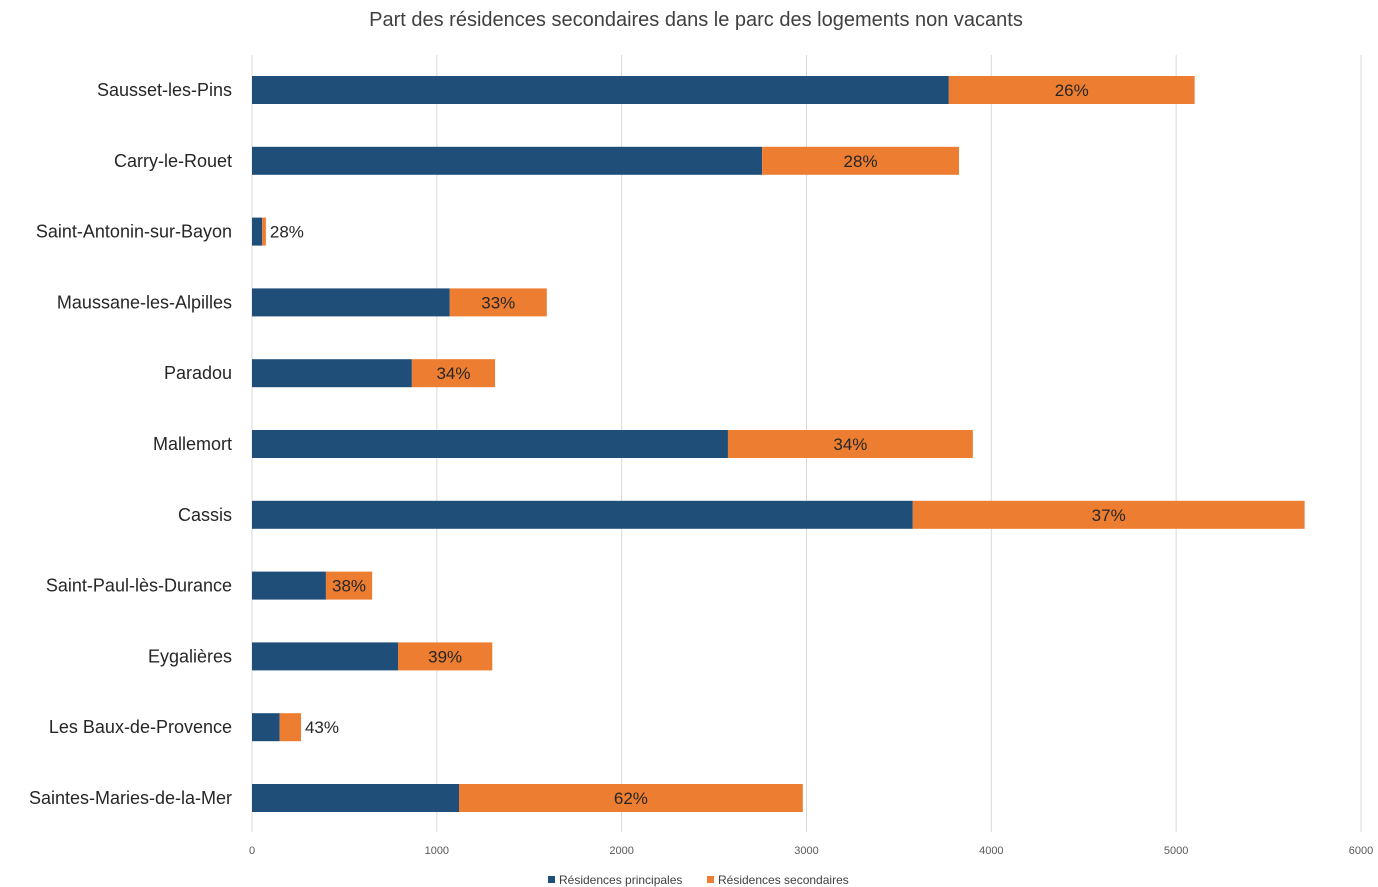 Image resolution: width=1378 pixels, height=887 pixels. What do you see at coordinates (134, 232) in the screenshot?
I see `category-label: Saint-Antonin-sur-Bayon` at bounding box center [134, 232].